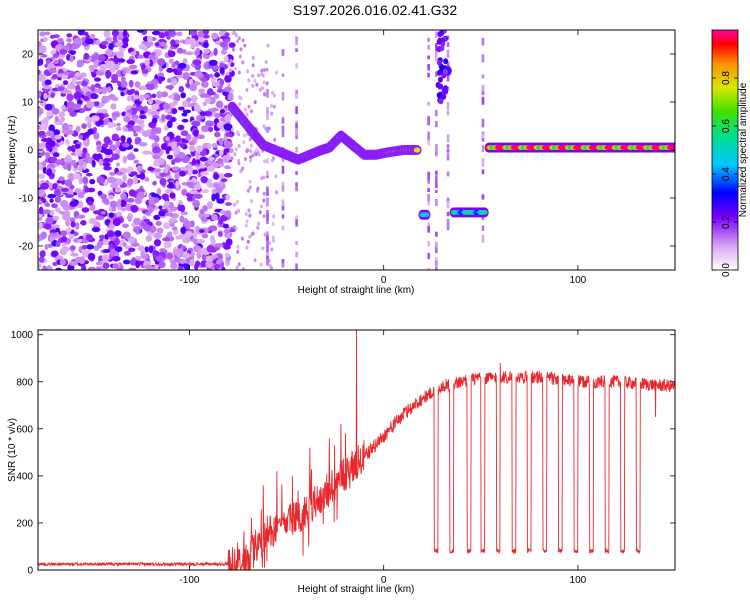  Describe the element at coordinates (726, 78) in the screenshot. I see `colorbar-tick-label: 0.8` at that location.